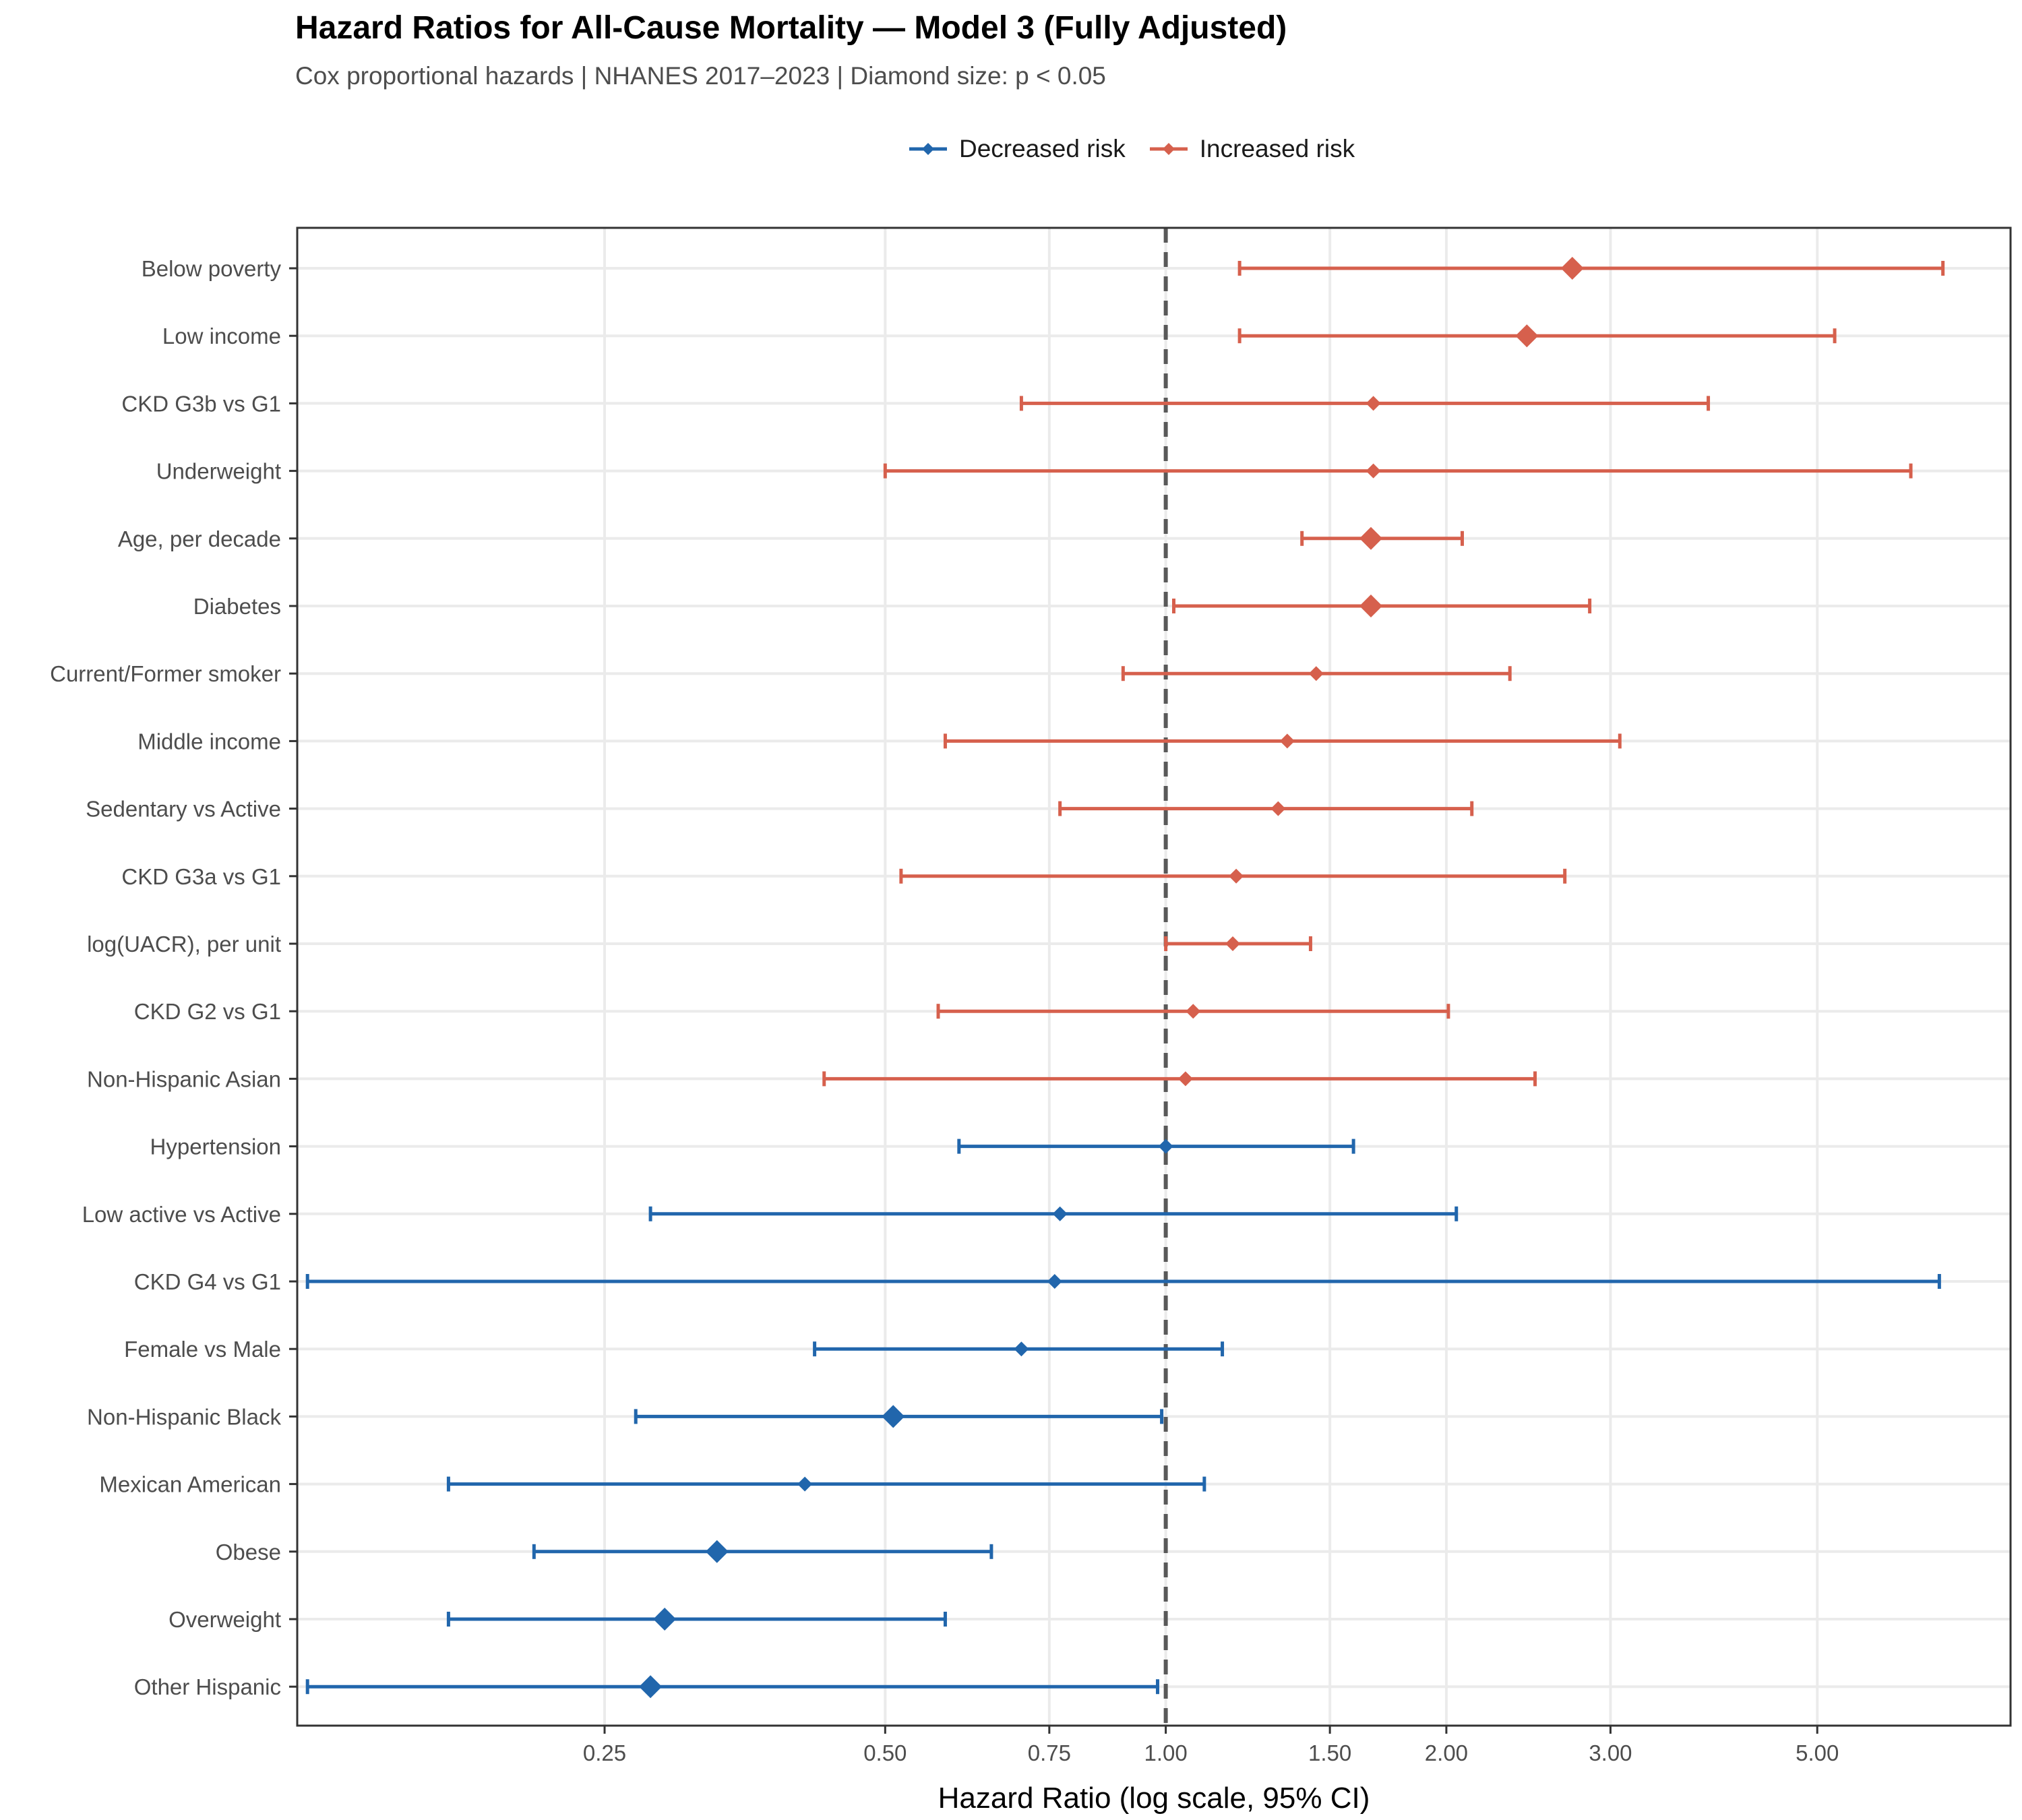 This screenshot has height=1820, width=2022. I want to click on y-tick-label: Hypertension, so click(216, 1146).